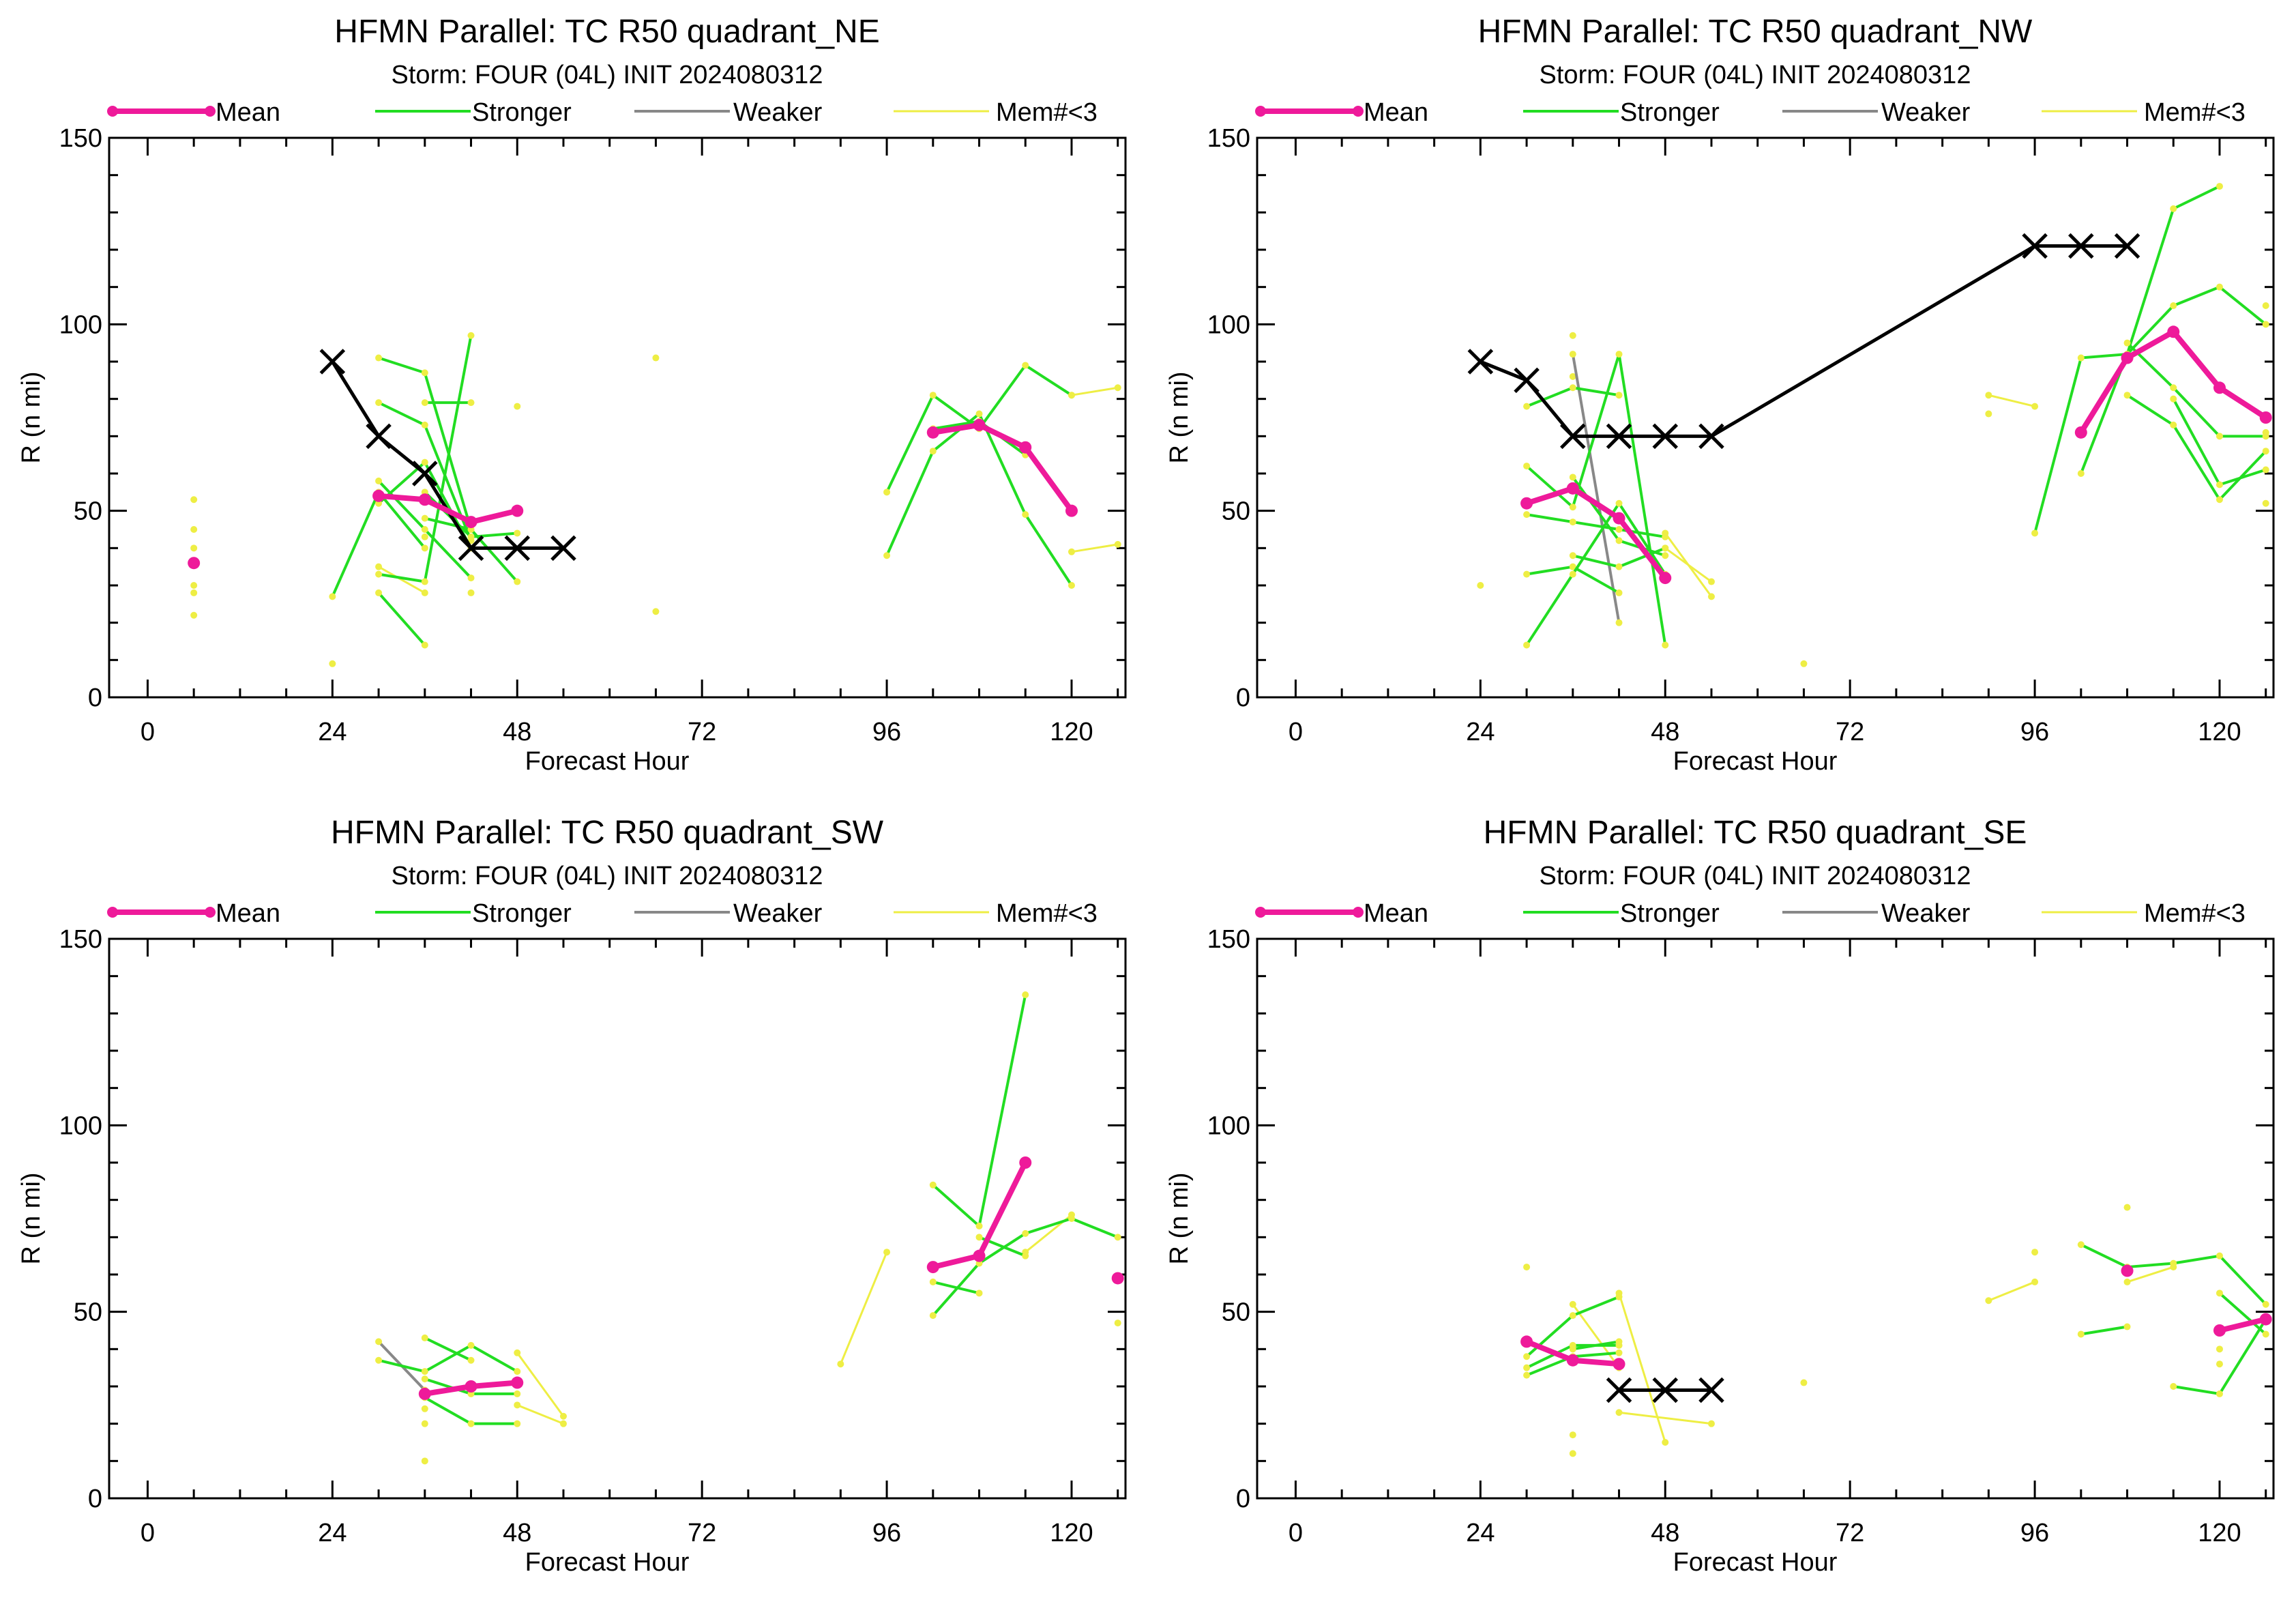 This screenshot has width=2296, height=1602. Describe the element at coordinates (80, 324) in the screenshot. I see `y-tick-label: 100` at that location.